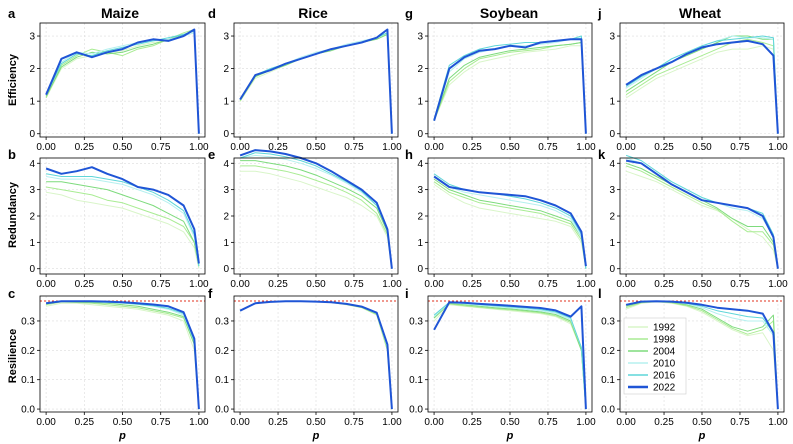  I want to click on legend-label-2004: 2004, so click(664, 352).